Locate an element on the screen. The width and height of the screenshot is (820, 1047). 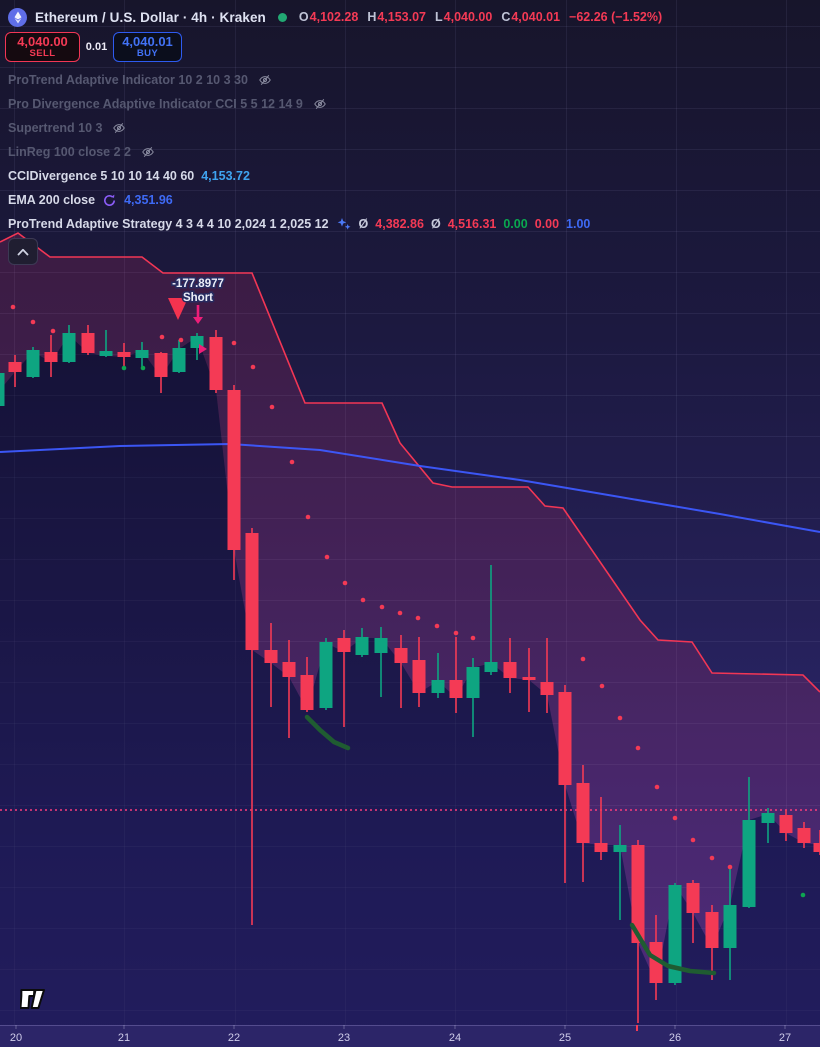
sell-price: 4,040.00 is located at coordinates (42, 41).